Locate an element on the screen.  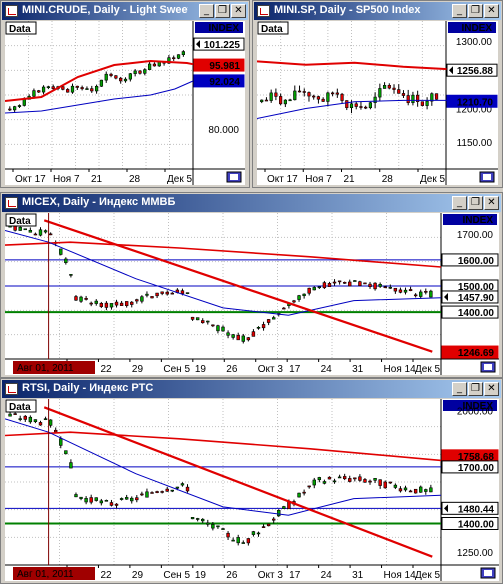
grid is located at coordinates (351, 95).